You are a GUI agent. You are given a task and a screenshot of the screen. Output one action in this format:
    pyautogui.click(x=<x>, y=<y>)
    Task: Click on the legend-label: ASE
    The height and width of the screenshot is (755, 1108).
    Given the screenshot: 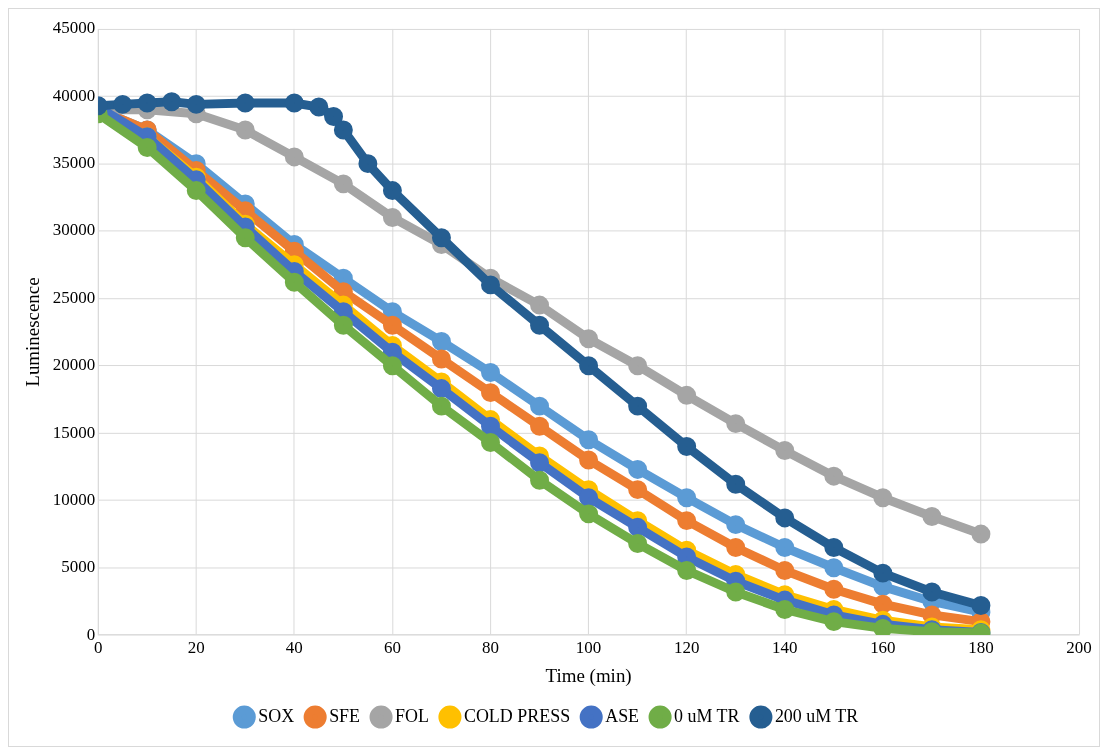 What is the action you would take?
    pyautogui.click(x=622, y=715)
    